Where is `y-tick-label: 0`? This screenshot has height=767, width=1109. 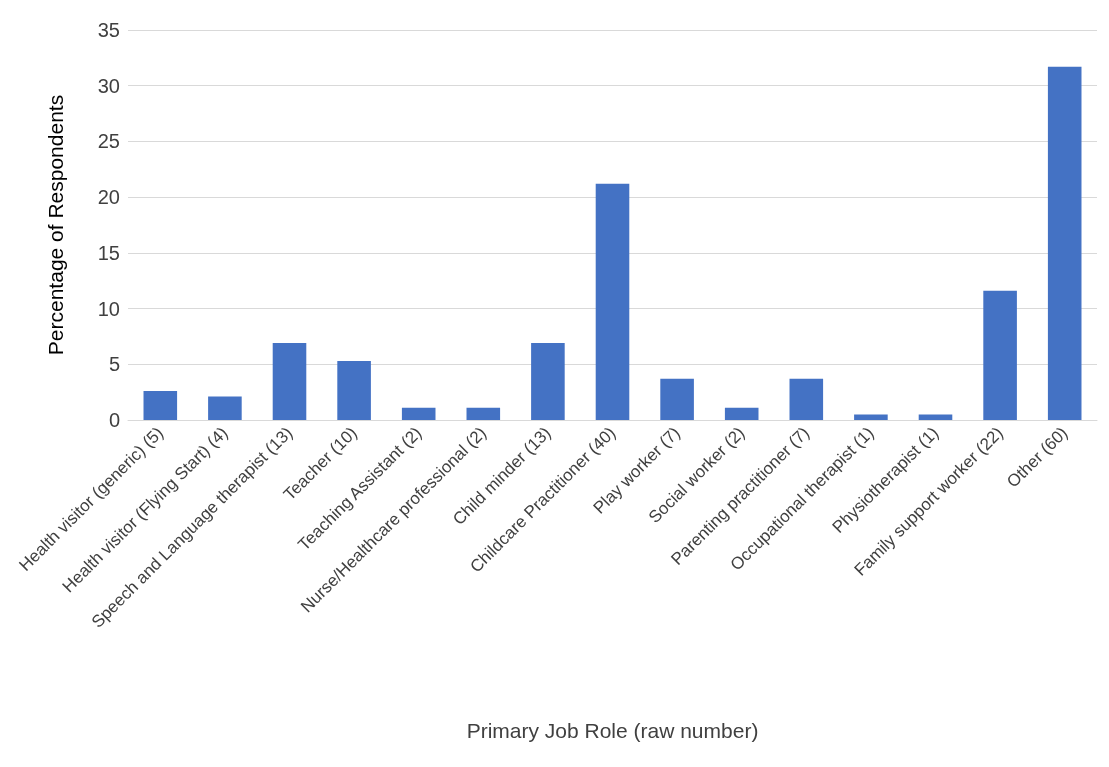
y-tick-label: 0 is located at coordinates (114, 420).